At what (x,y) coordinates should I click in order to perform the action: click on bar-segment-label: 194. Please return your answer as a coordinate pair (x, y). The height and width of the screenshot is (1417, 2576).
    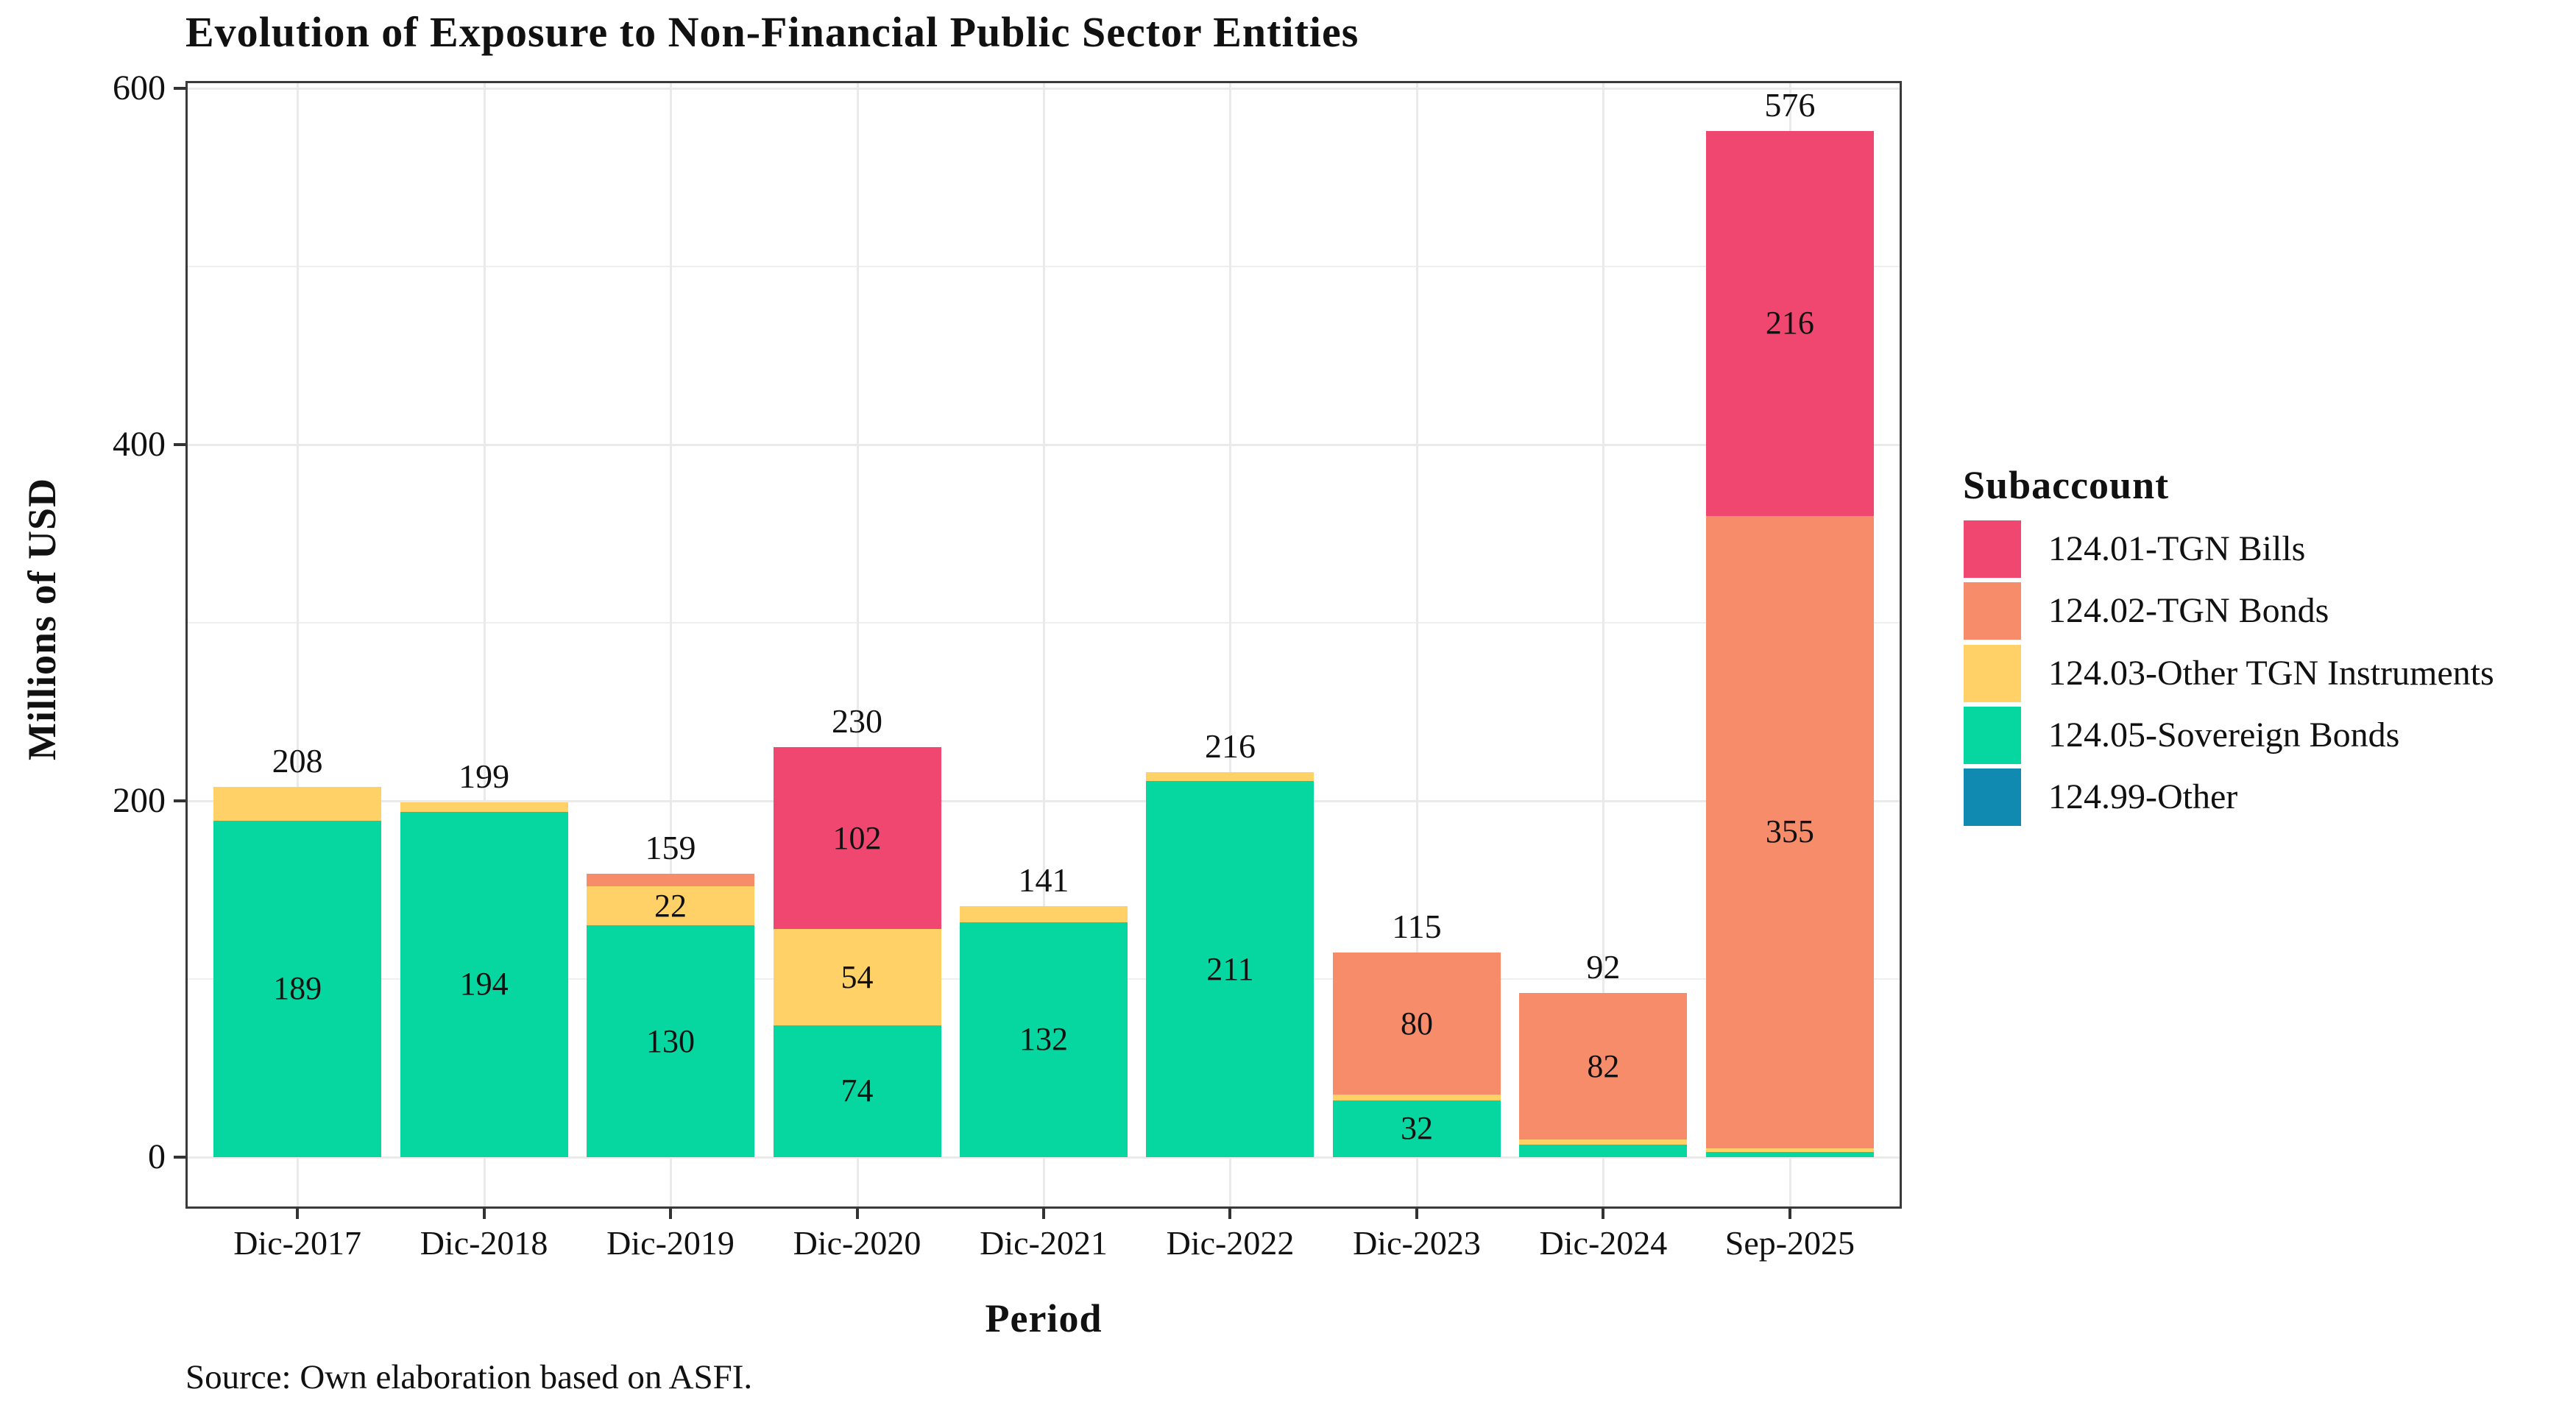
    Looking at the image, I should click on (484, 985).